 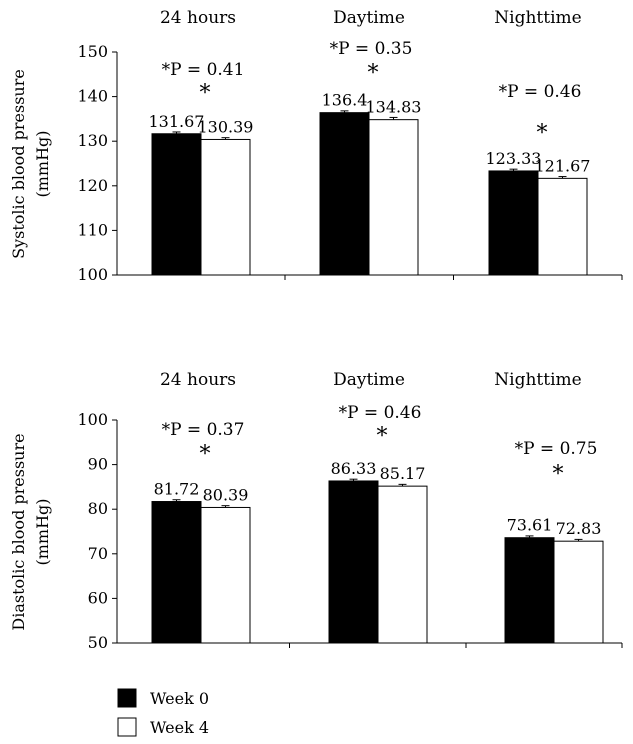 I want to click on data-label: 121.67, so click(x=563, y=165).